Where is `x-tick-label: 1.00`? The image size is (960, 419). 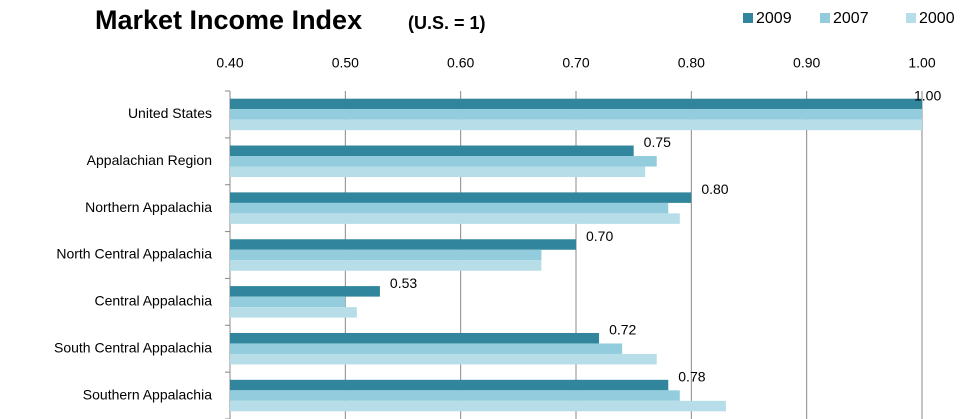 x-tick-label: 1.00 is located at coordinates (921, 63).